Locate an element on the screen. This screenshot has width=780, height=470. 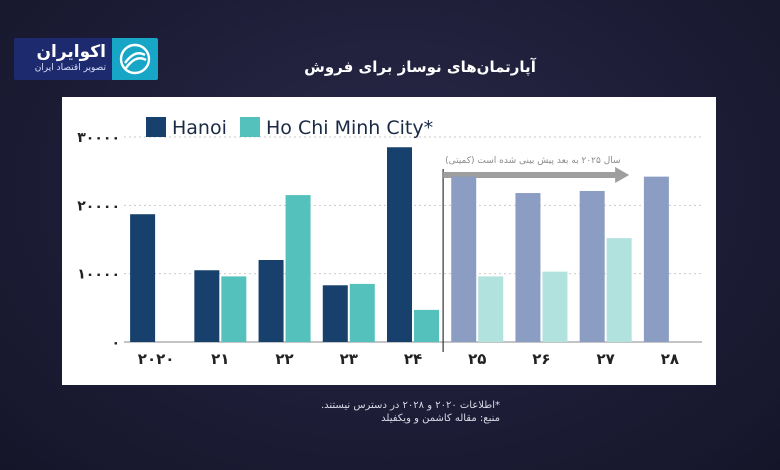
brand-logo: اکوایران تصویر اقتصاد ایران is located at coordinates (86, 59).